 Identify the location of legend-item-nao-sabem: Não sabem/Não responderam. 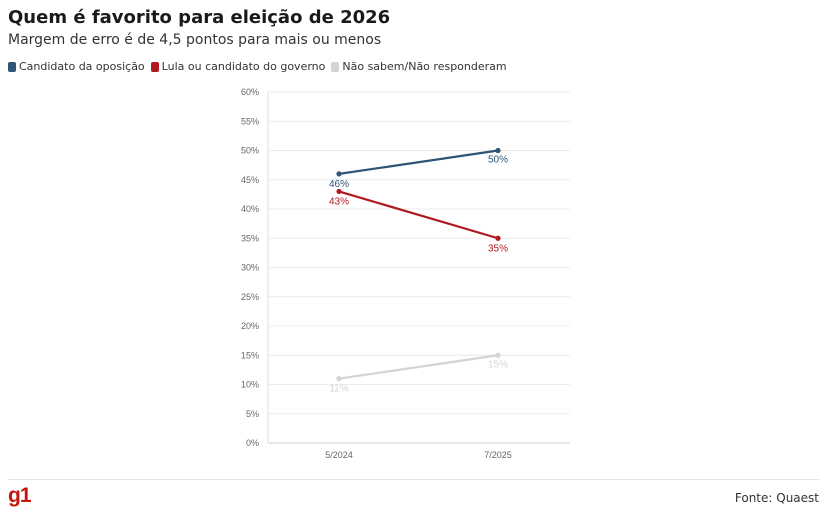
(419, 66).